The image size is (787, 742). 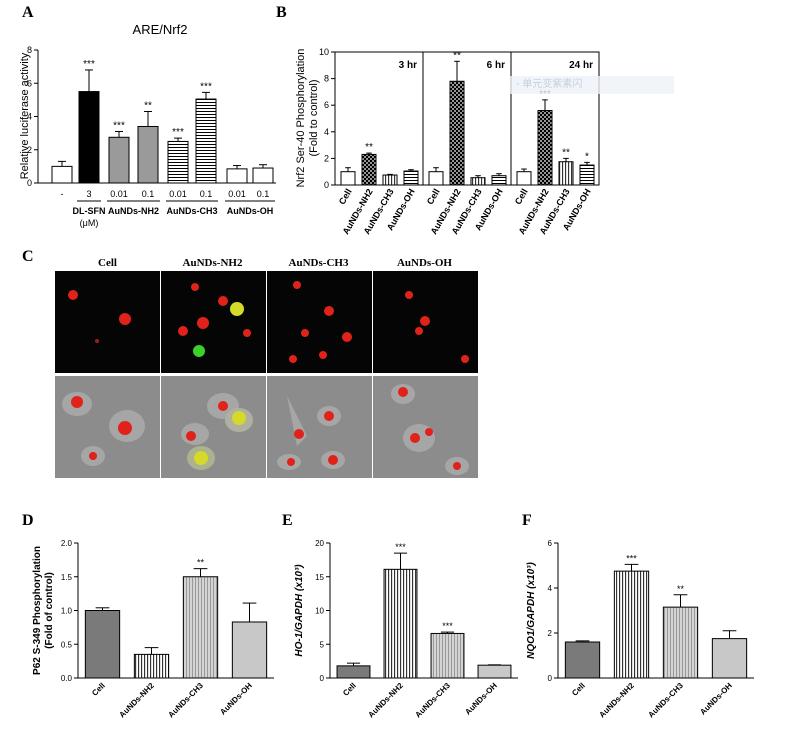 I want to click on chart-b-y-tick-label: 2, so click(x=326, y=158).